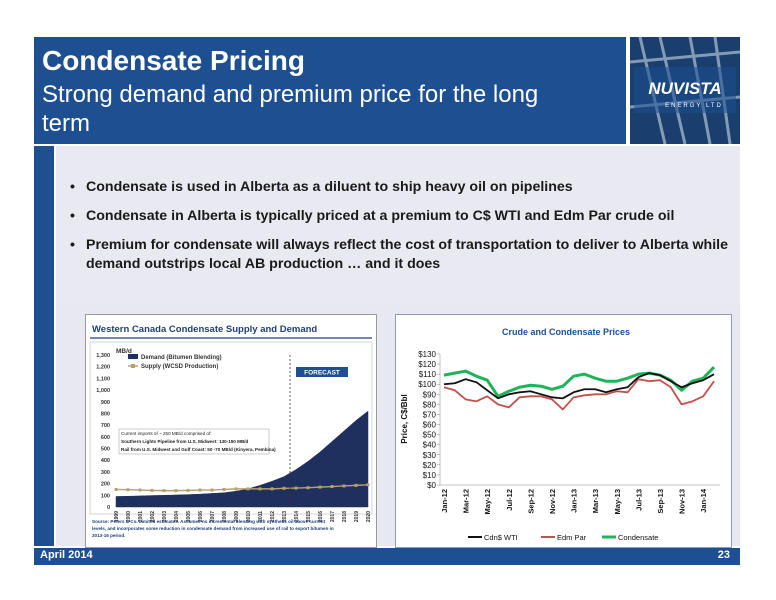 The width and height of the screenshot is (776, 600). I want to click on y-tick-label: $60, so click(430, 425).